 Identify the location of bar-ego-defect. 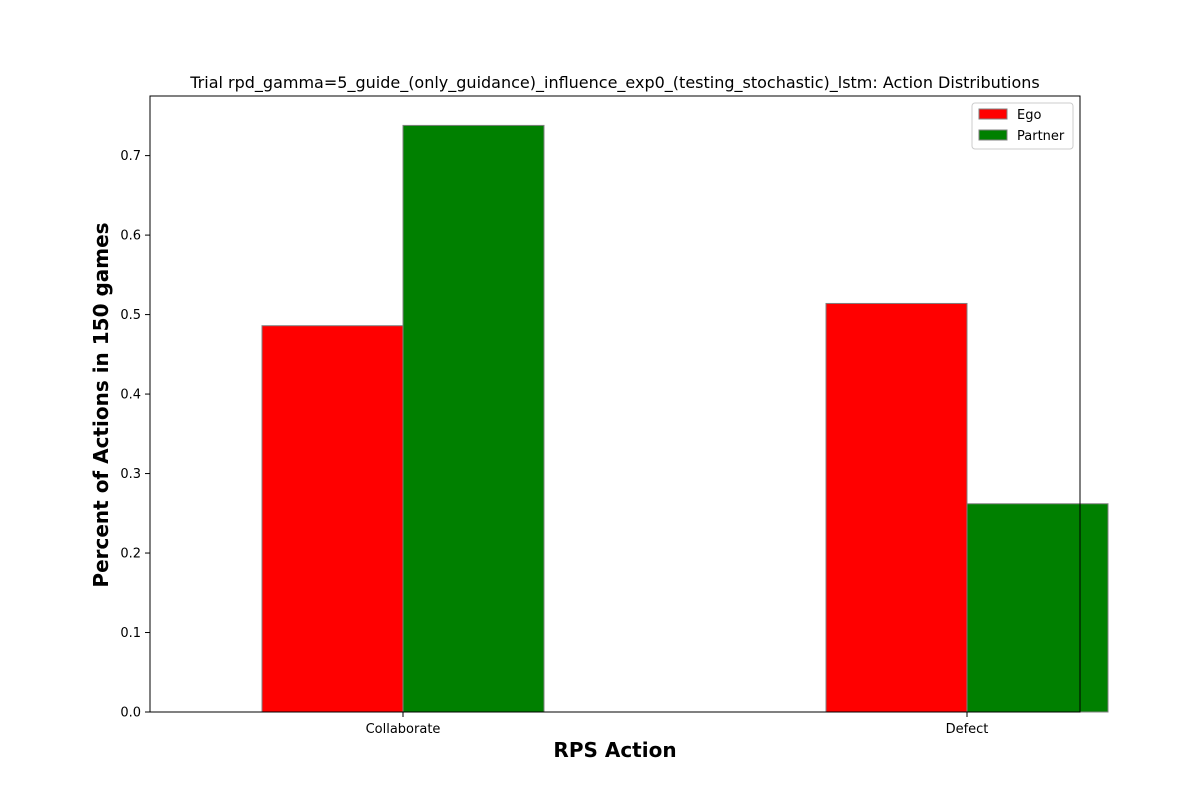
(896, 507).